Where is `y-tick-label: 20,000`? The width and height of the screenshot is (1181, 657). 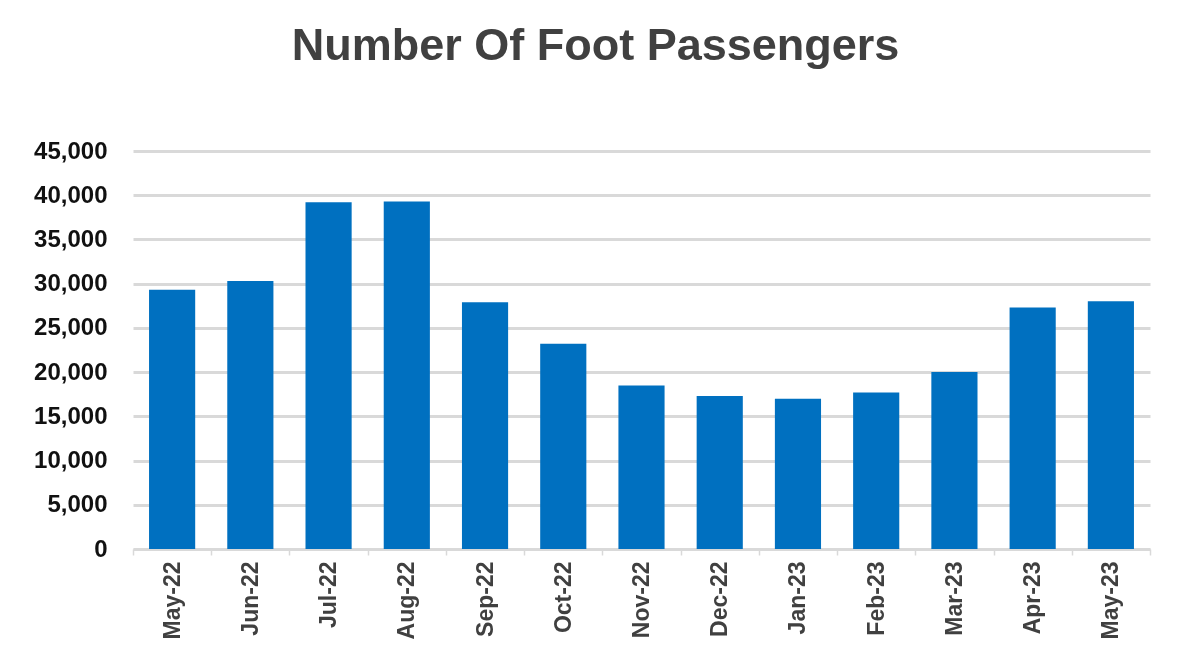
y-tick-label: 20,000 is located at coordinates (71, 371).